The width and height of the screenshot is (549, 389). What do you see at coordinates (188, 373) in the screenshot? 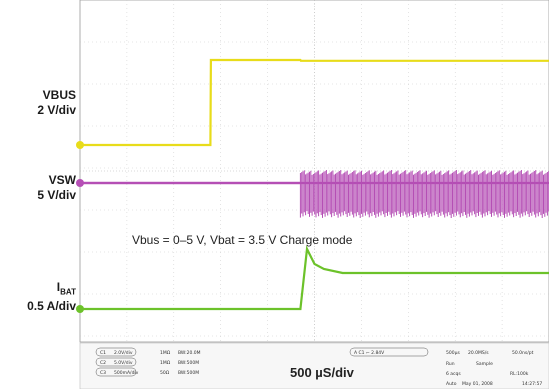
I see `ch3-bandwidth: BW:500M` at bounding box center [188, 373].